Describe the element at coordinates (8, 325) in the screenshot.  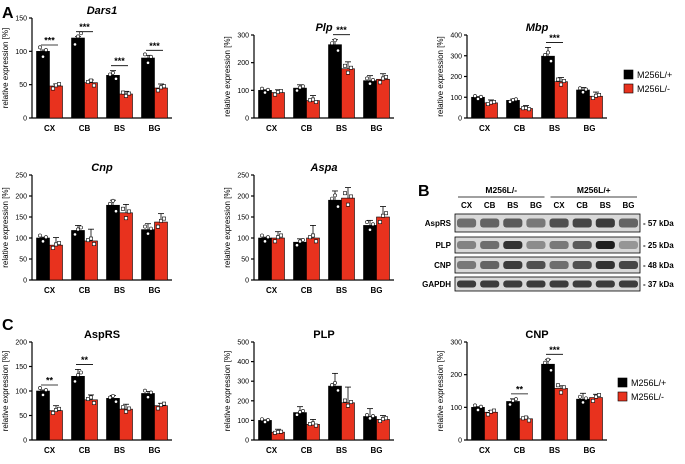
I see `panel-label-c: C` at that location.